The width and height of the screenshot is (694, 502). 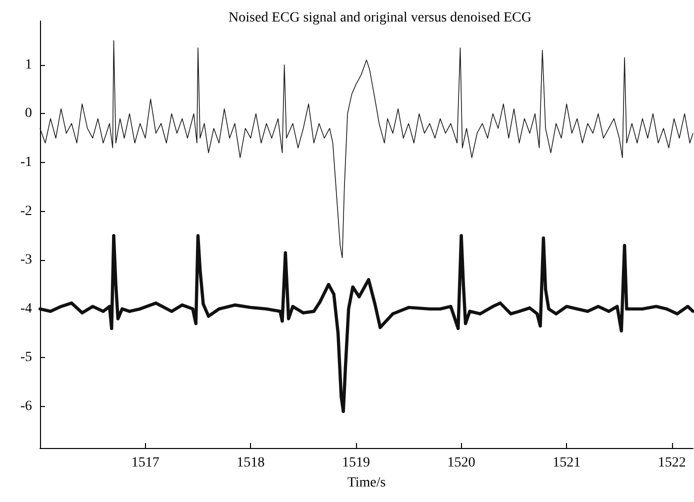 I want to click on y-tick-label: -6, so click(x=26, y=406).